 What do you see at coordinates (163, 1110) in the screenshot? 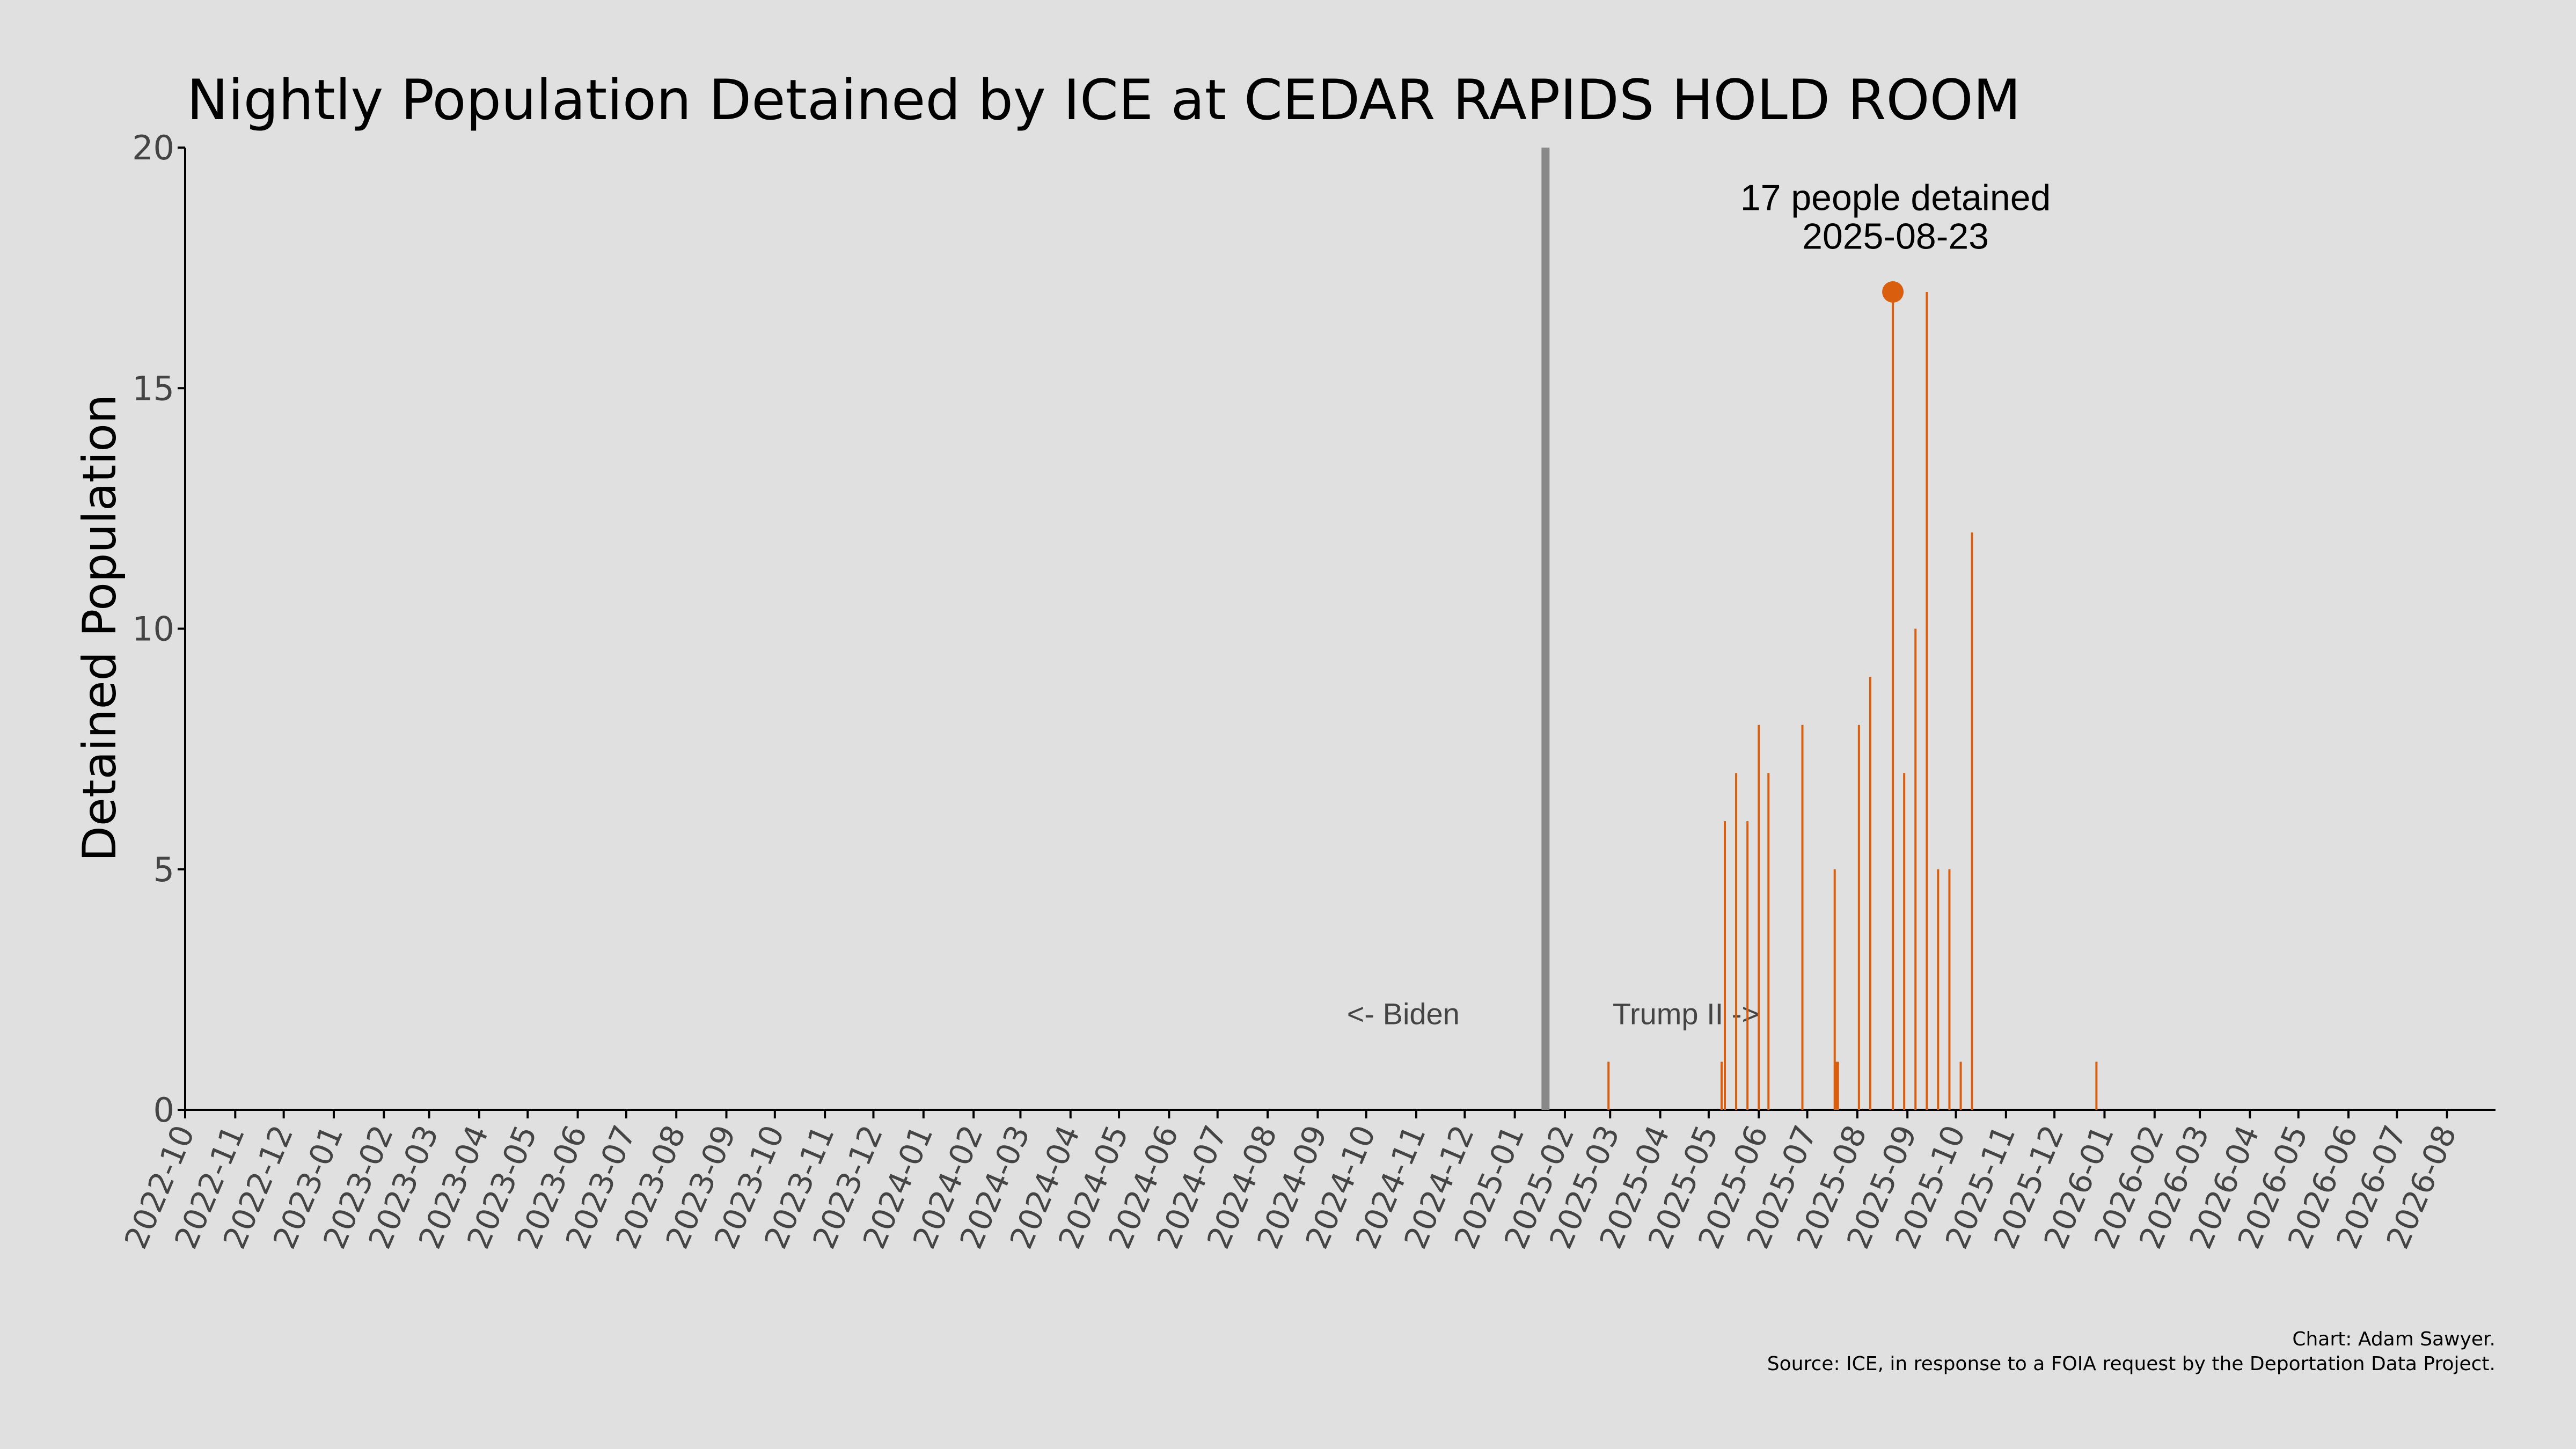
I see `y-tick-label: 0` at bounding box center [163, 1110].